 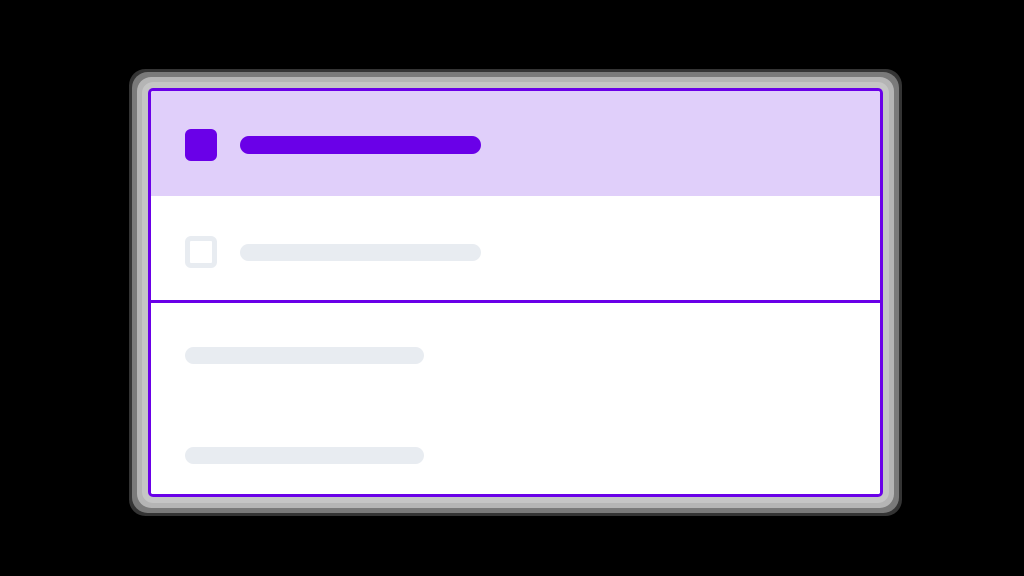 I want to click on title-bar-placeholder, so click(x=360, y=145).